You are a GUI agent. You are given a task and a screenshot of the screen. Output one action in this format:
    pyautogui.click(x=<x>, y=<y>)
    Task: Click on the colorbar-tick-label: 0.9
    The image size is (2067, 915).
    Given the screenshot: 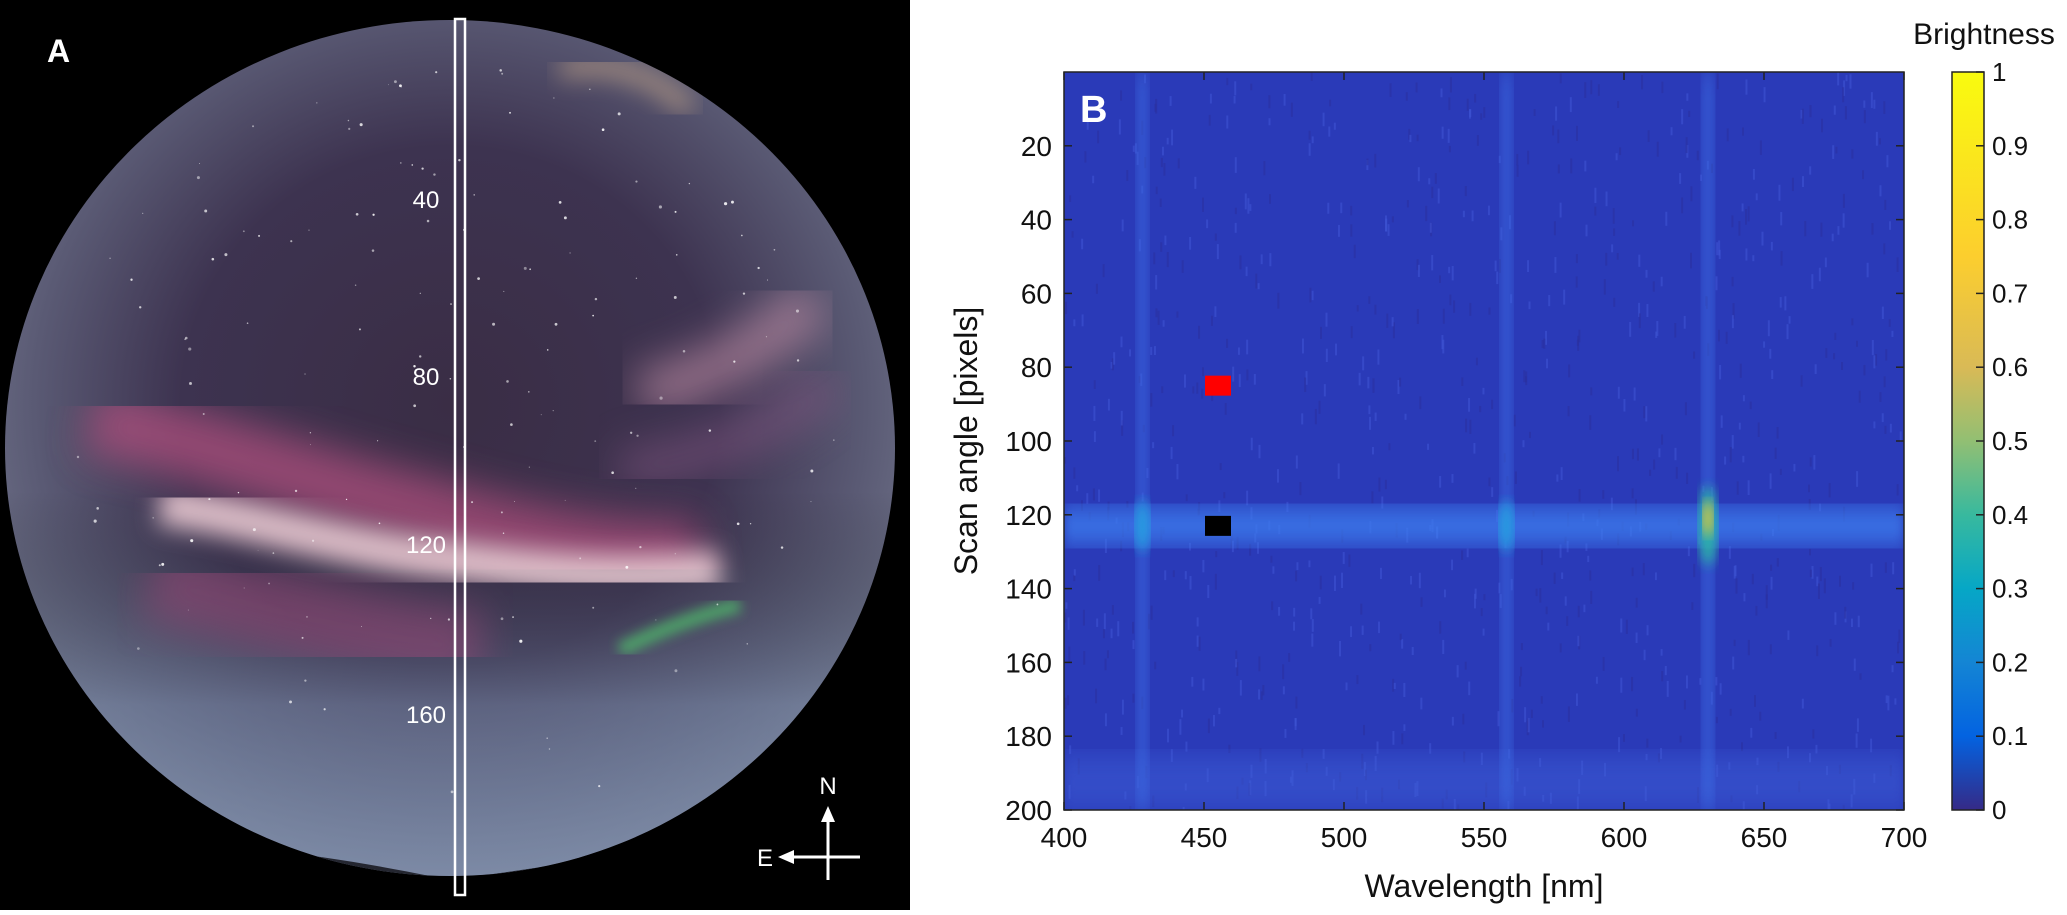 What is the action you would take?
    pyautogui.click(x=2010, y=146)
    